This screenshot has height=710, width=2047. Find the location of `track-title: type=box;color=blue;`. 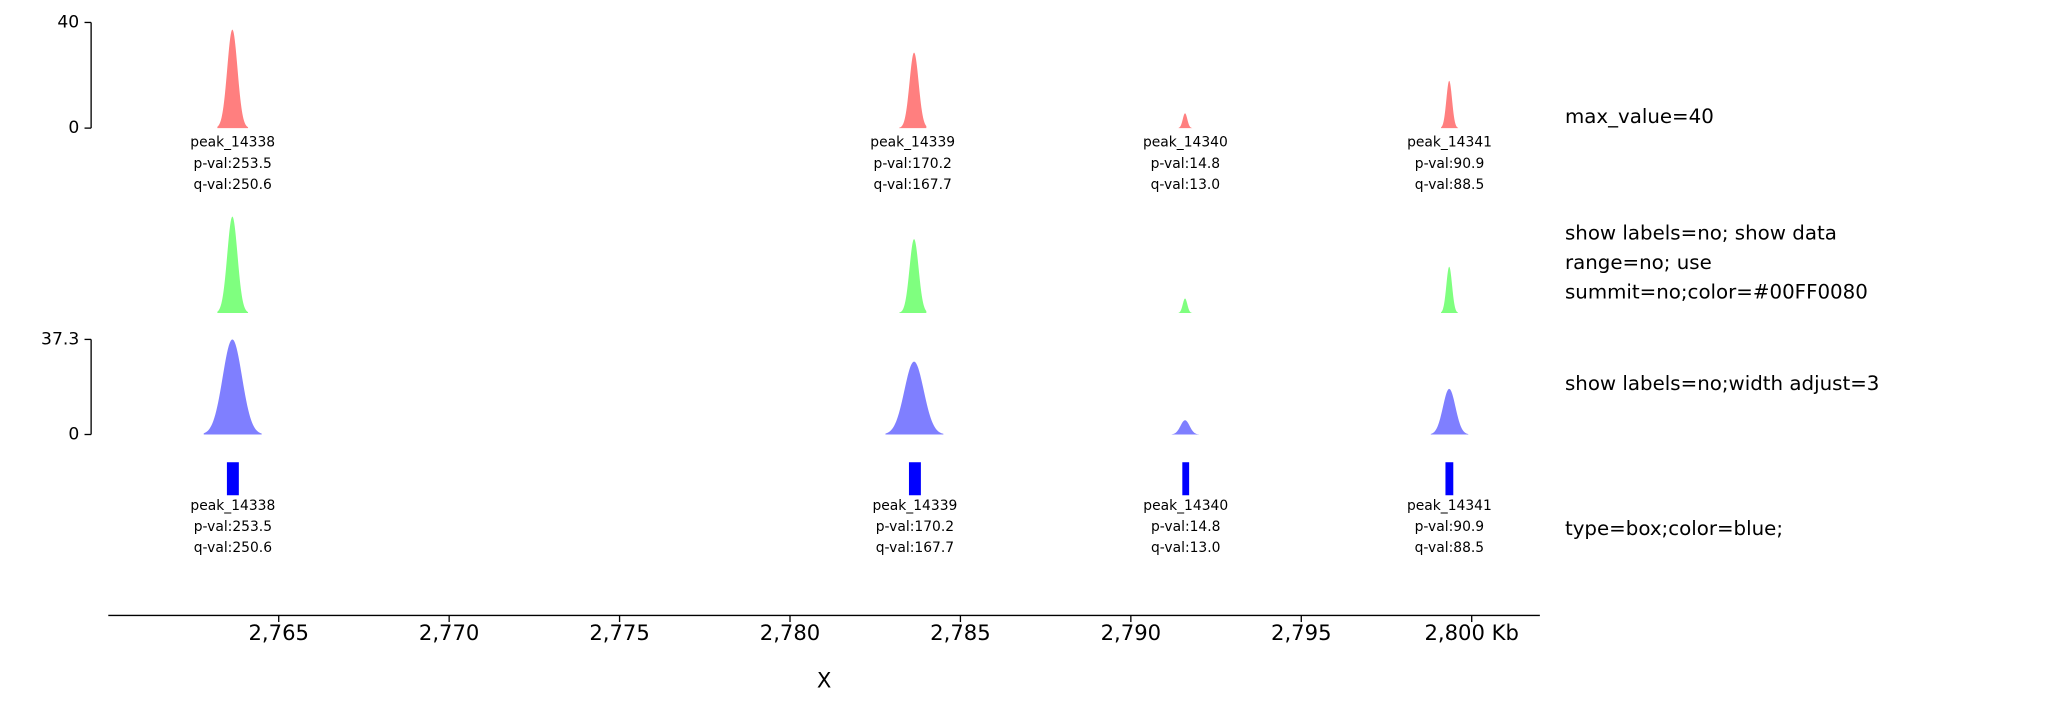

track-title: type=box;color=blue; is located at coordinates (1674, 528).